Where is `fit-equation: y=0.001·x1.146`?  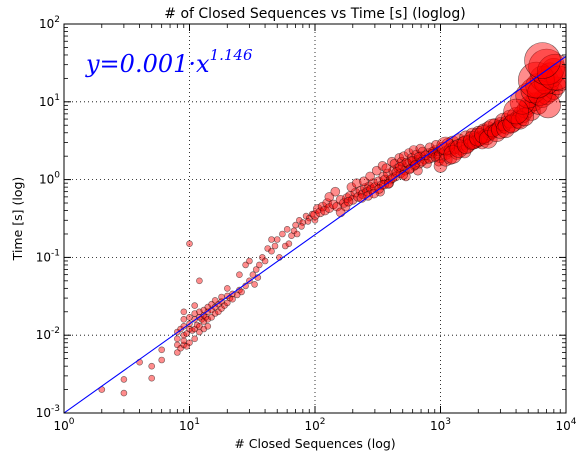 fit-equation: y=0.001·x1.146 is located at coordinates (169, 62).